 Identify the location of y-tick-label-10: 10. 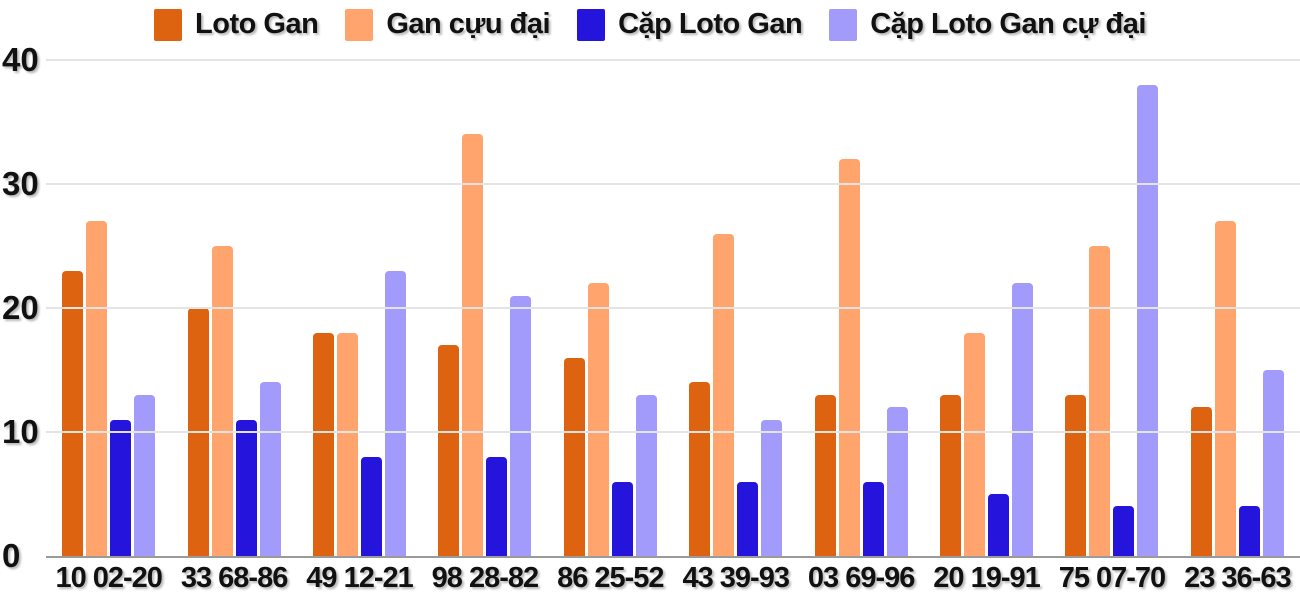
(20, 431).